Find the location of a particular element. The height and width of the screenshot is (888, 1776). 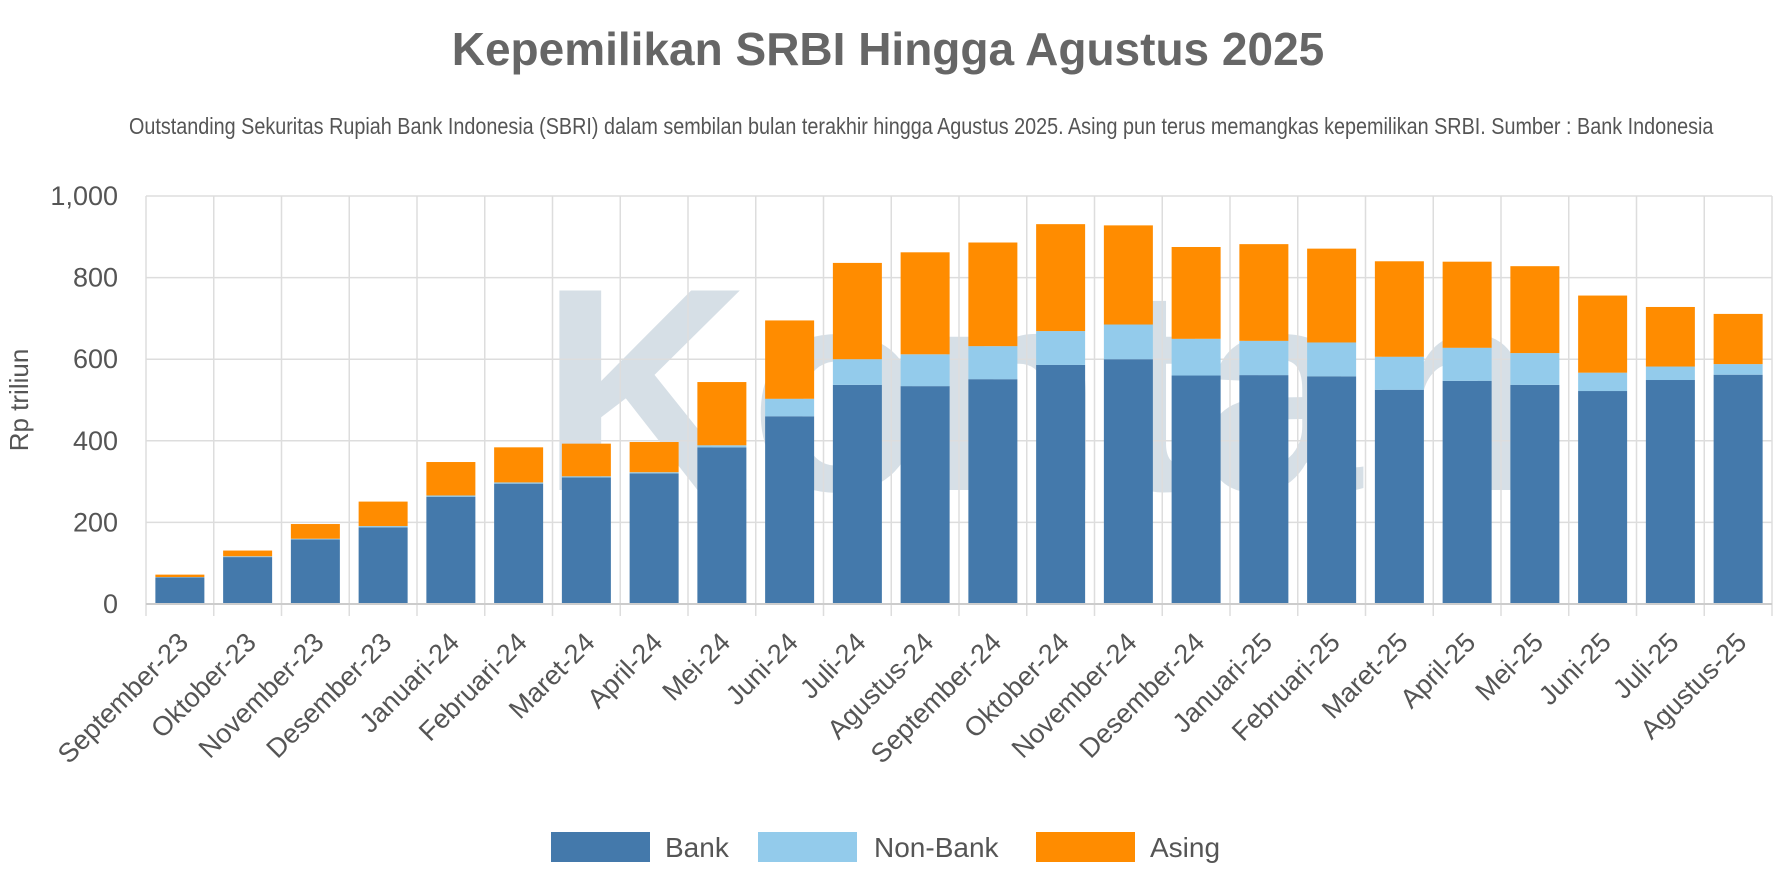

bar-bank-juli-24: Juli-24 — Bank: 537 is located at coordinates (857, 494).